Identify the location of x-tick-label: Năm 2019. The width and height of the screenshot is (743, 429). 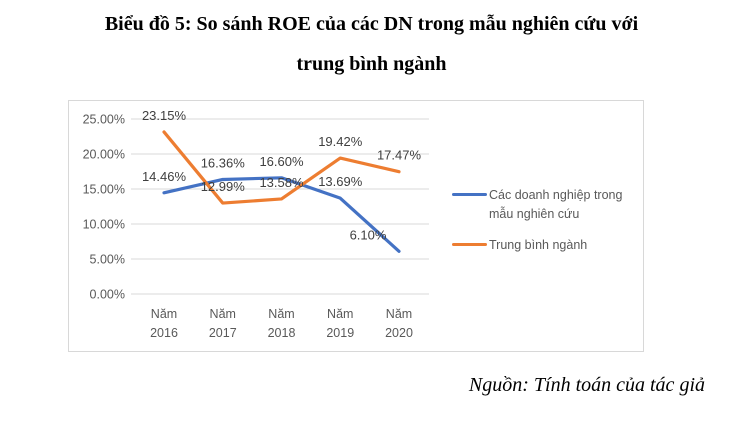
(340, 323).